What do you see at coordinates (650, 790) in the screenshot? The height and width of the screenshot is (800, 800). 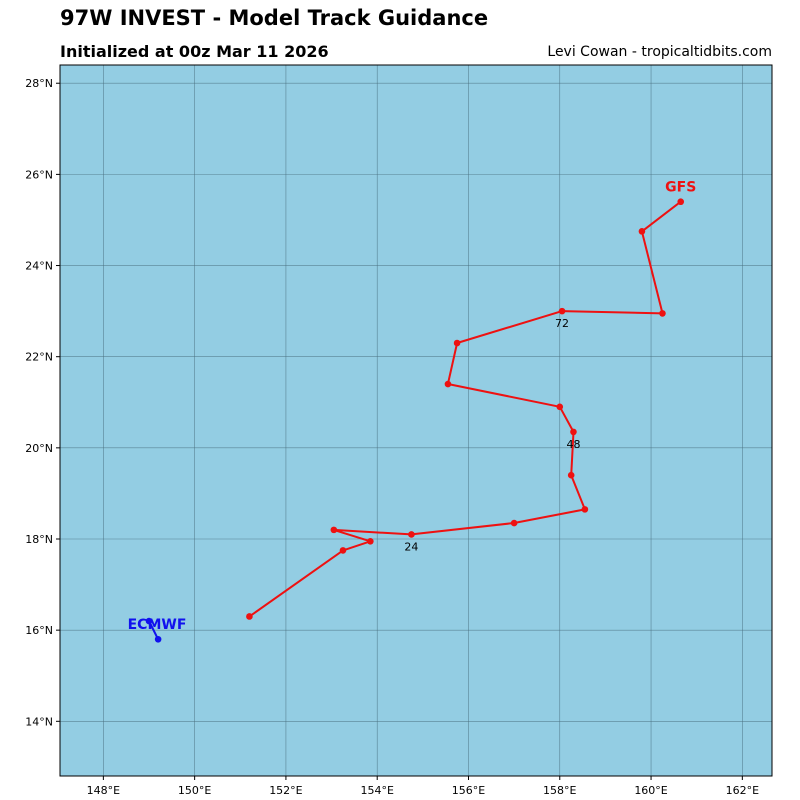 I see `lon-tick-label: 160°E` at bounding box center [650, 790].